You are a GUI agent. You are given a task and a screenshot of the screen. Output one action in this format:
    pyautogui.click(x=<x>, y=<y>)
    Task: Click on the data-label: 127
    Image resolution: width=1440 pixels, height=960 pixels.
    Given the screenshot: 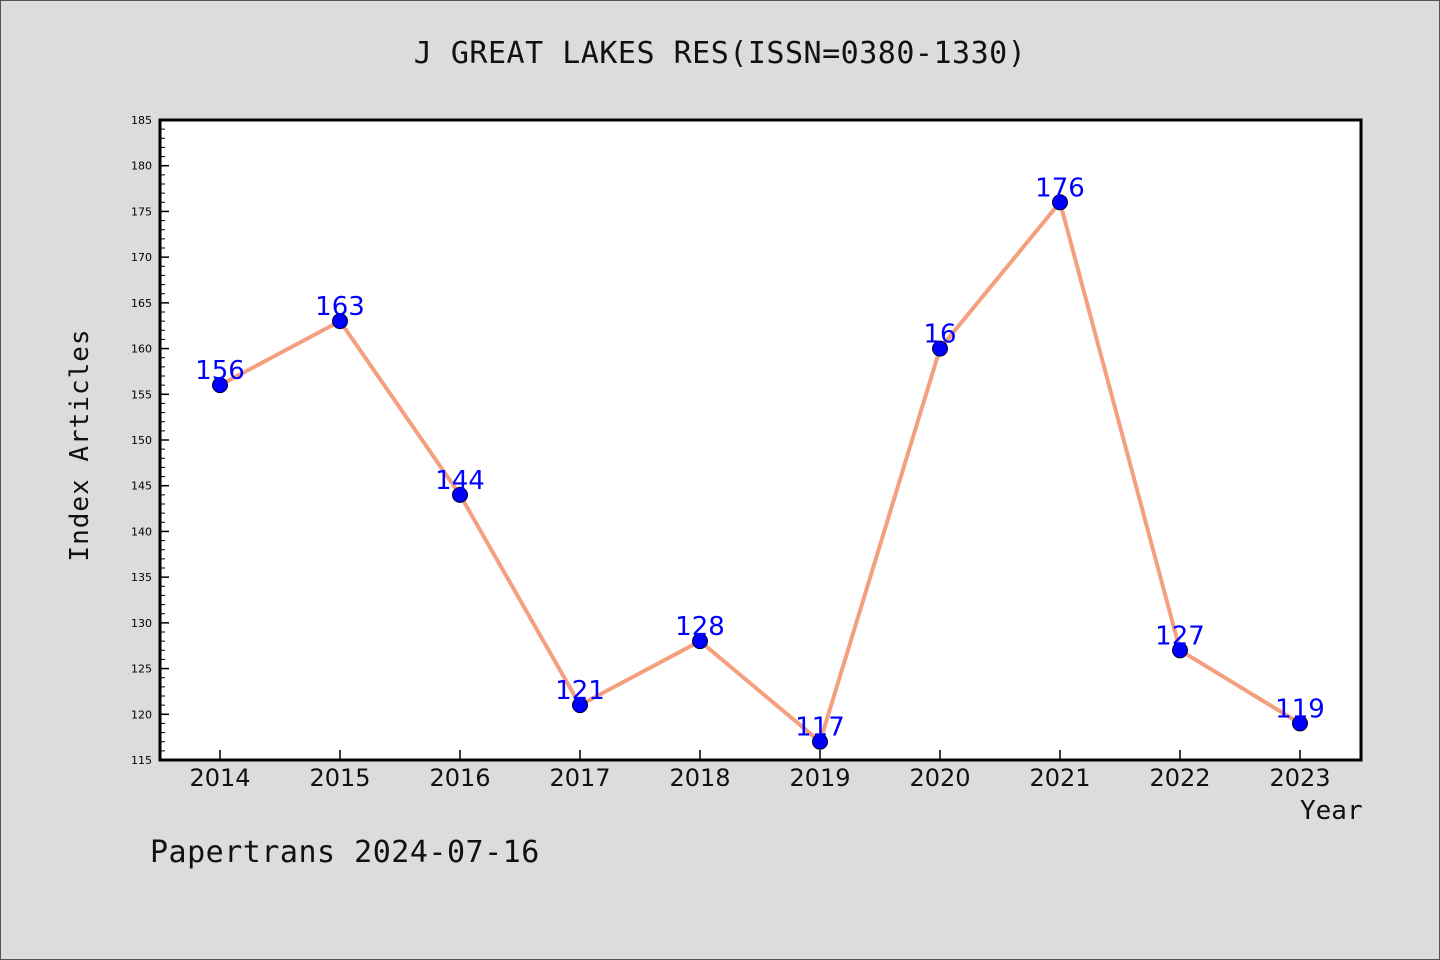 What is the action you would take?
    pyautogui.click(x=1180, y=636)
    